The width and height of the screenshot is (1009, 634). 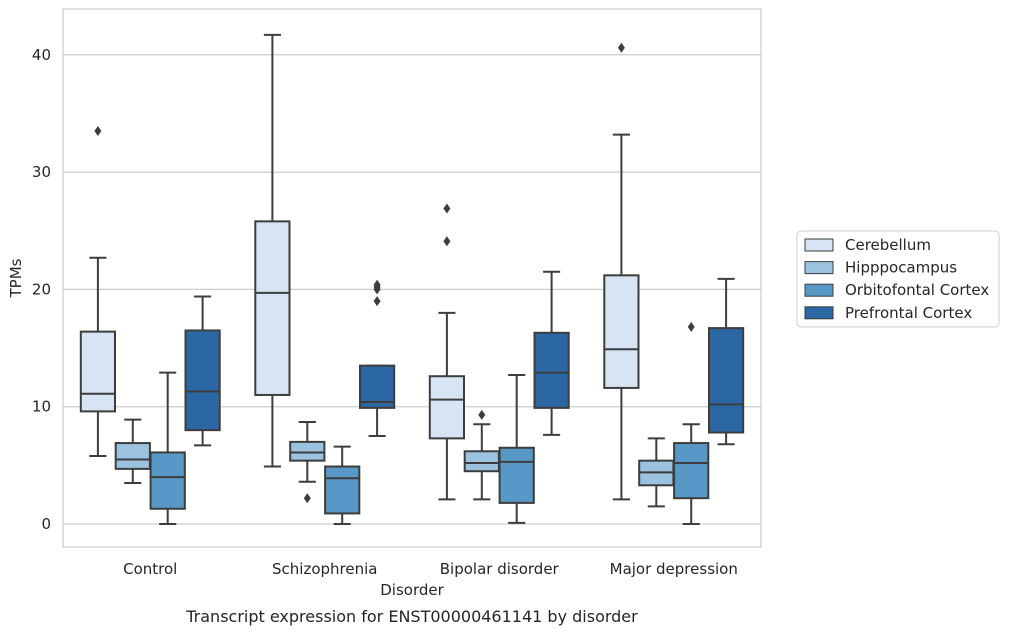 I want to click on y-tick-label: 0, so click(x=46, y=524).